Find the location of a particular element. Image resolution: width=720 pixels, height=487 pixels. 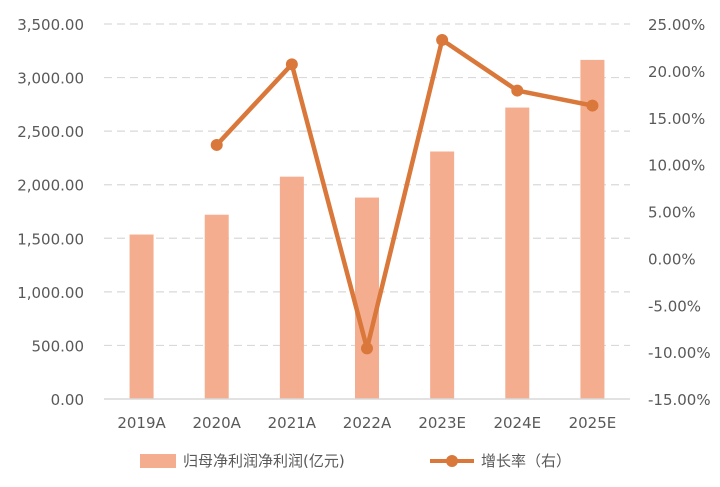

y-right-tick-label: 5.00% is located at coordinates (672, 213).